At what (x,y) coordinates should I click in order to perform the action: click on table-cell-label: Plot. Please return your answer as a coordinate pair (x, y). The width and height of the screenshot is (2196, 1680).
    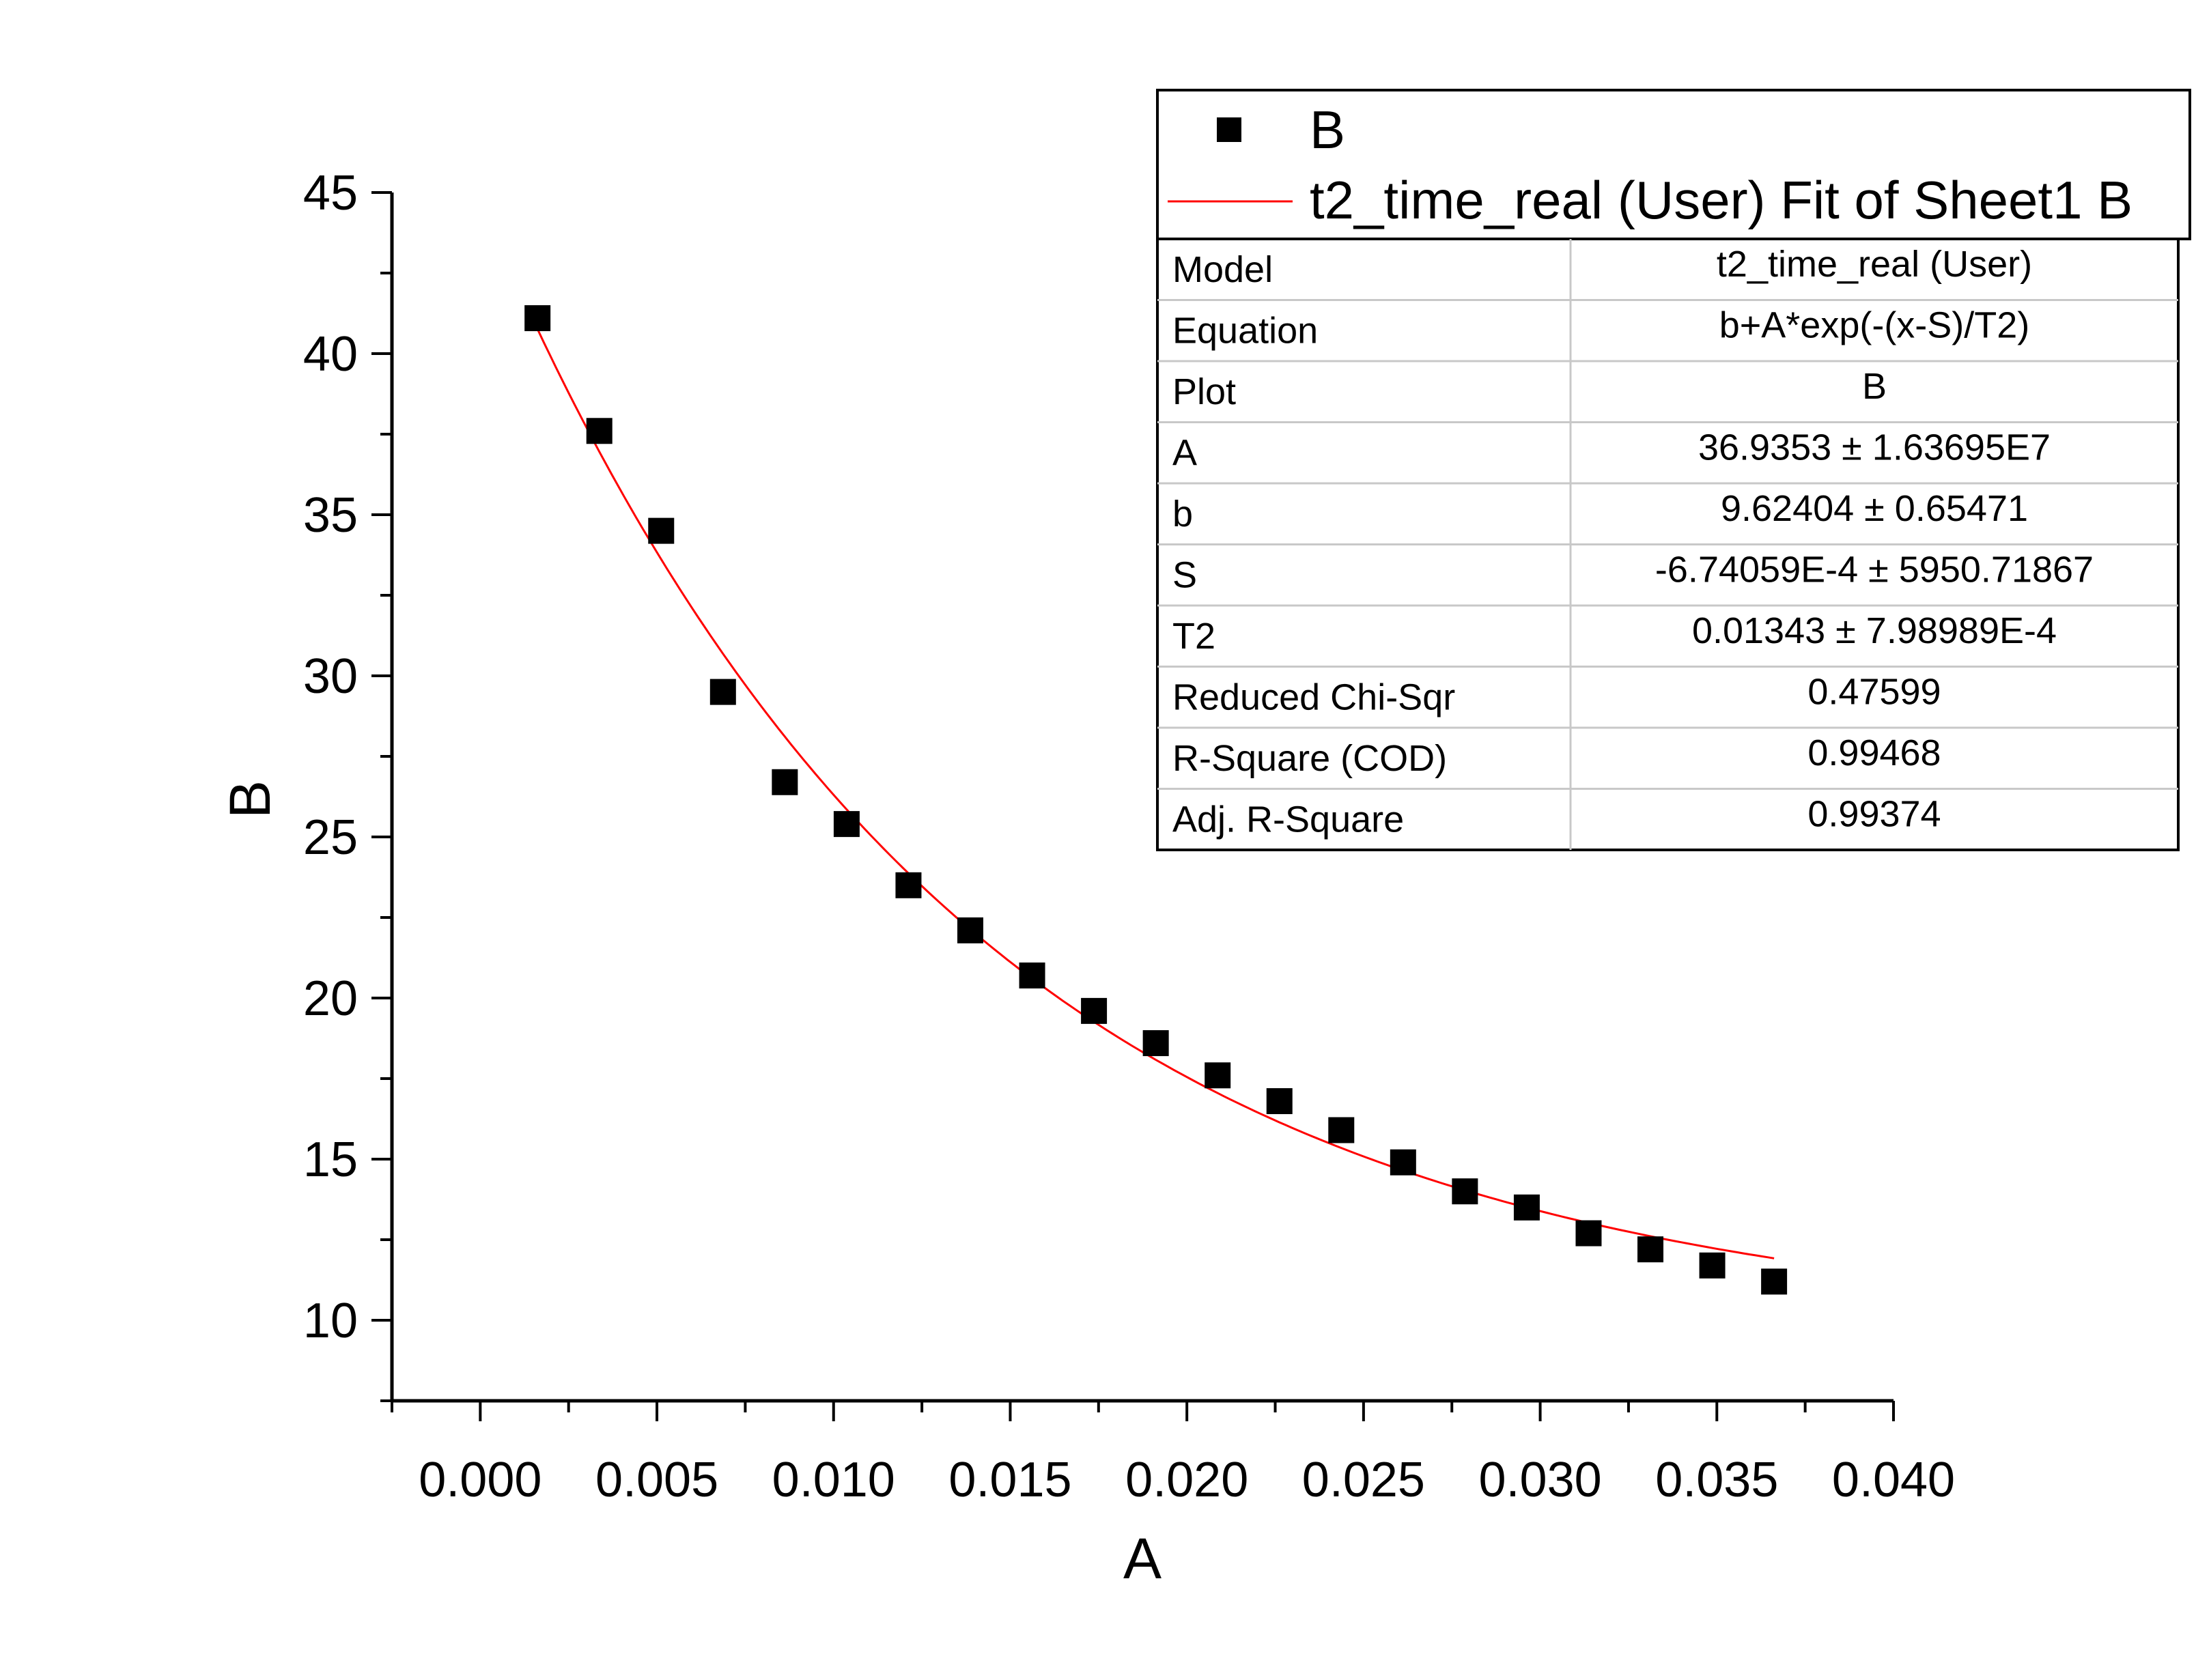
    Looking at the image, I should click on (1204, 391).